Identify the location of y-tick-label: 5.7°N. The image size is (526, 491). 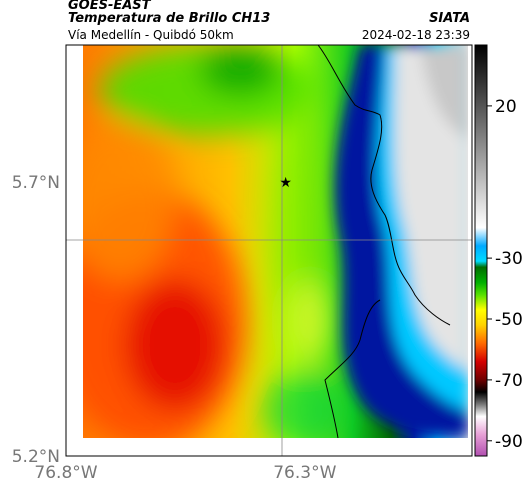
(36, 183).